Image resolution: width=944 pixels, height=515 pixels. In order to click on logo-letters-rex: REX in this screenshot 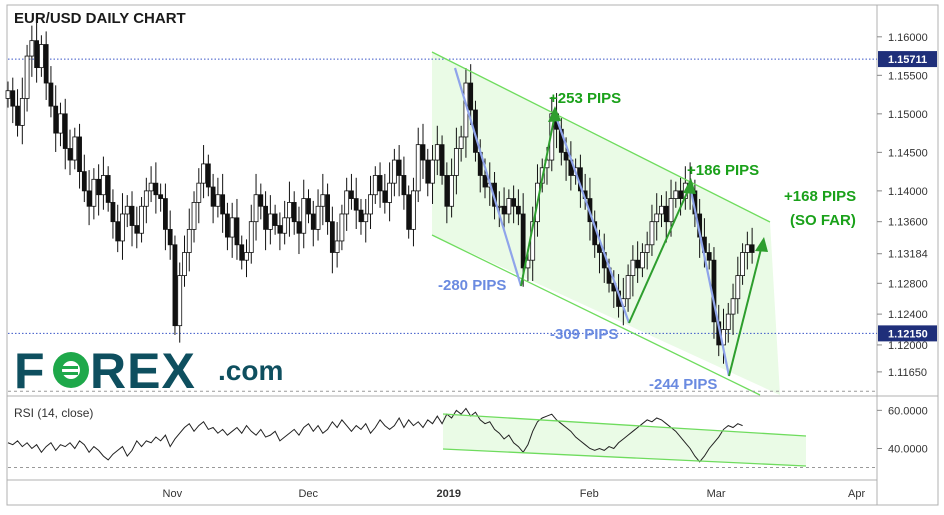, I will do `click(143, 371)`.